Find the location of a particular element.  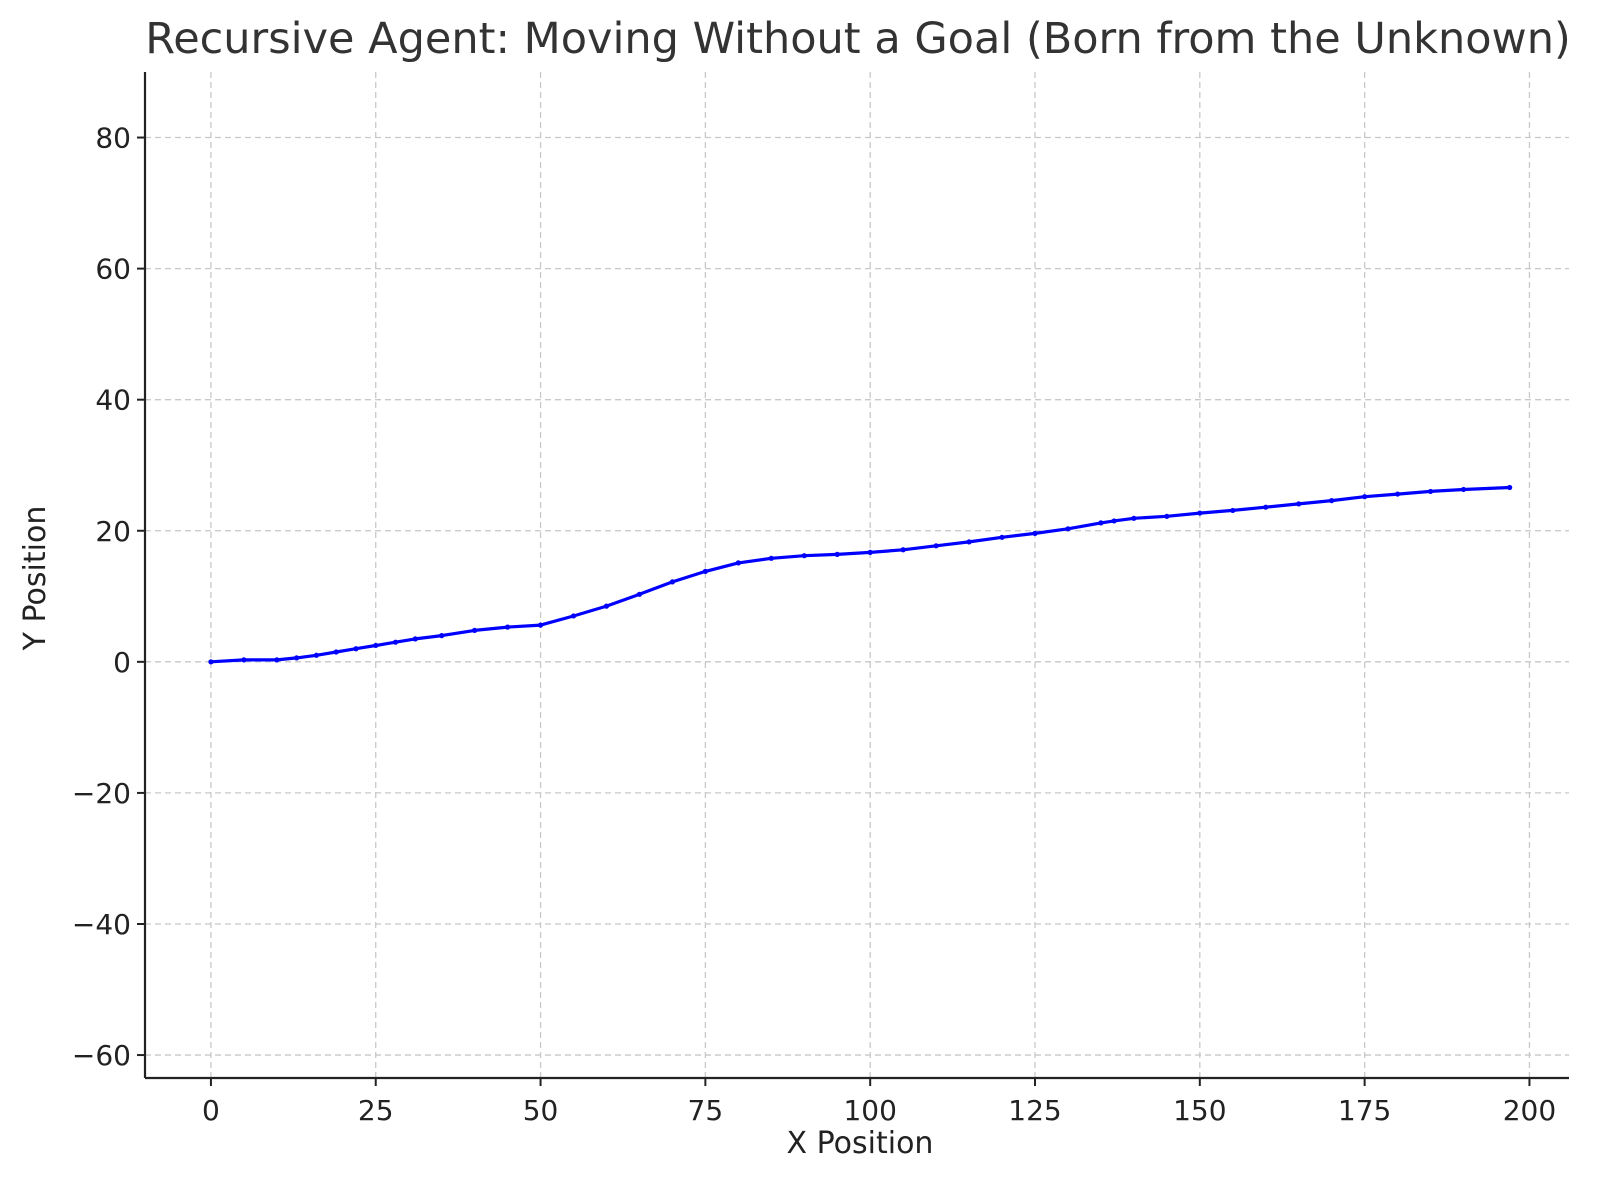

y-tick-label: 80 is located at coordinates (113, 138).